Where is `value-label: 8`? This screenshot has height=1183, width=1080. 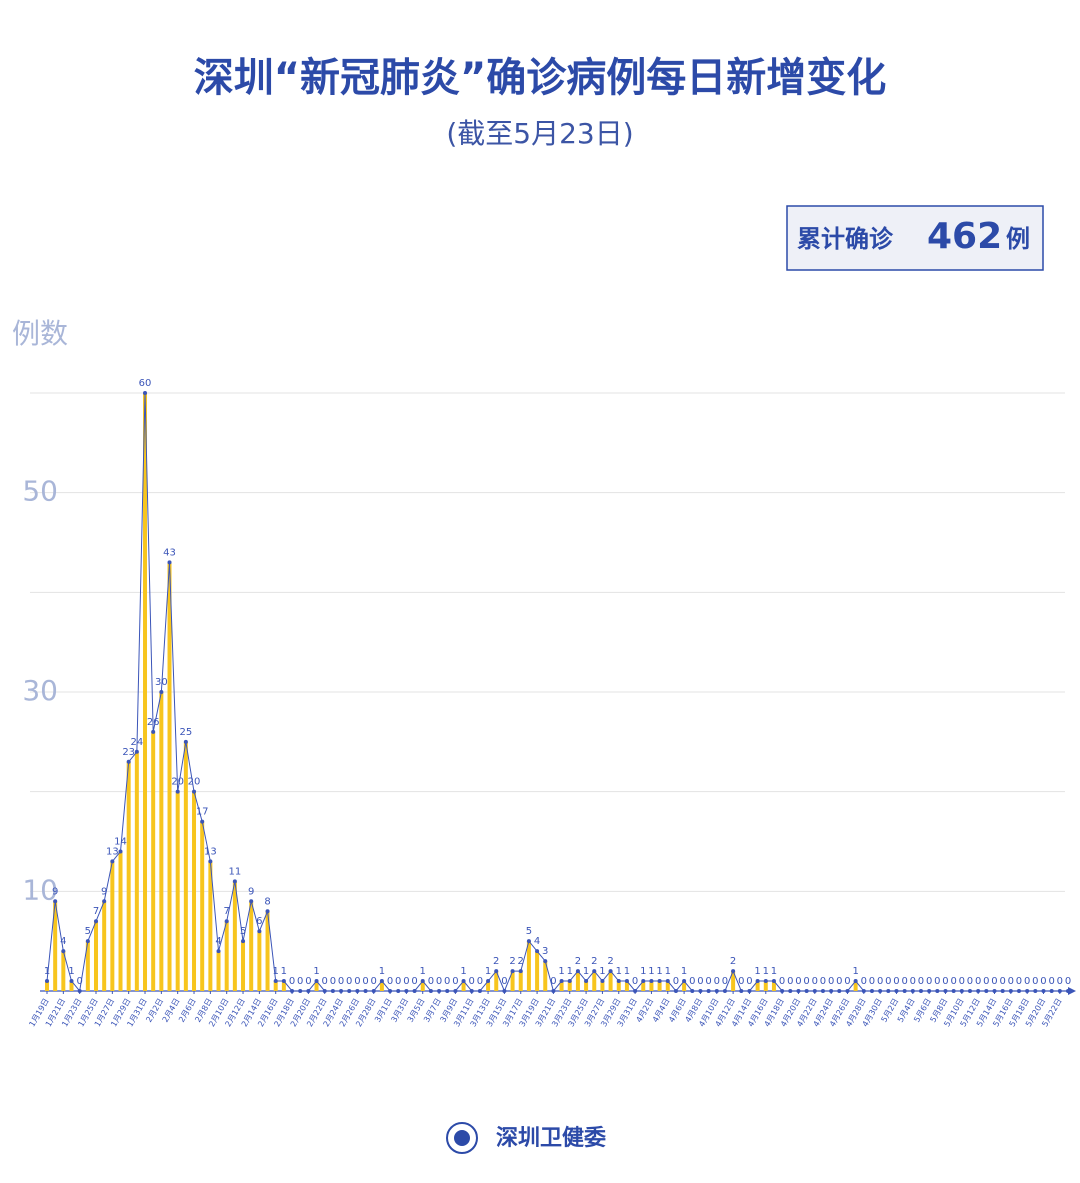
value-label: 8 is located at coordinates (267, 901).